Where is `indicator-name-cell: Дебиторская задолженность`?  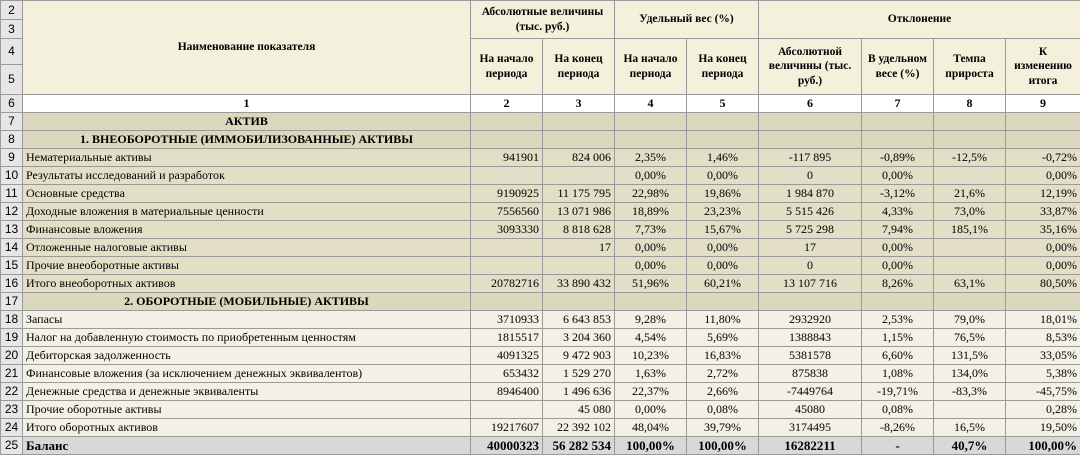
indicator-name-cell: Дебиторская задолженность is located at coordinates (246, 355).